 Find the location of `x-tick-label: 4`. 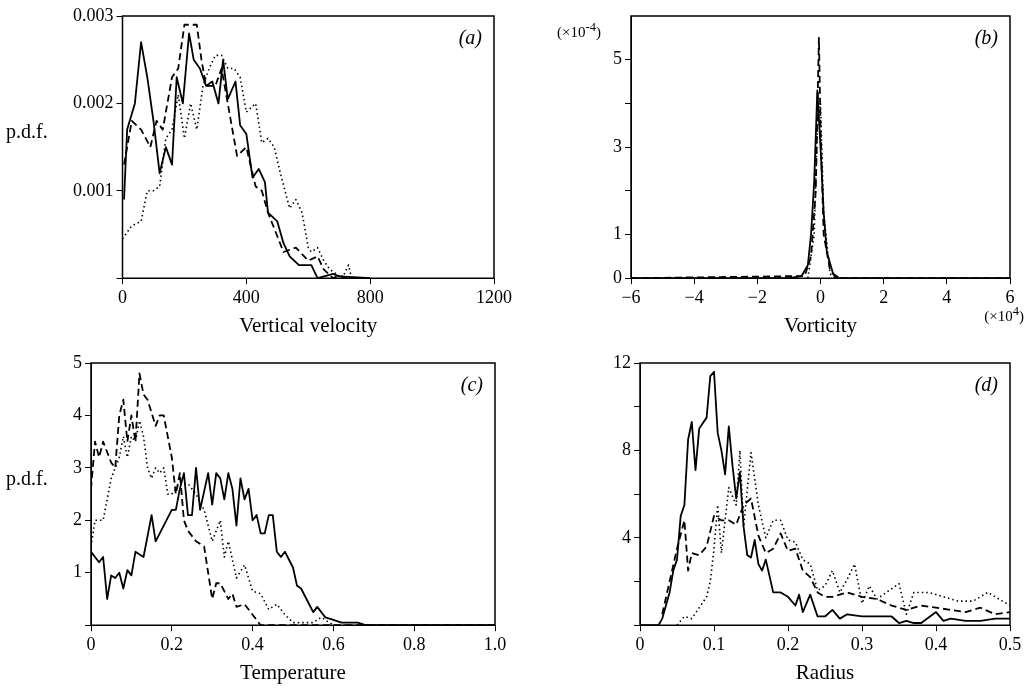

x-tick-label: 4 is located at coordinates (947, 296).